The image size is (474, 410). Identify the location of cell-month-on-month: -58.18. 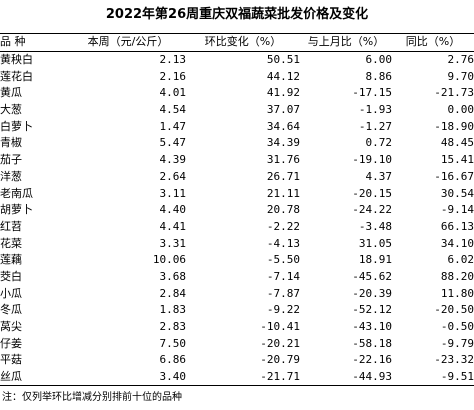
(372, 343).